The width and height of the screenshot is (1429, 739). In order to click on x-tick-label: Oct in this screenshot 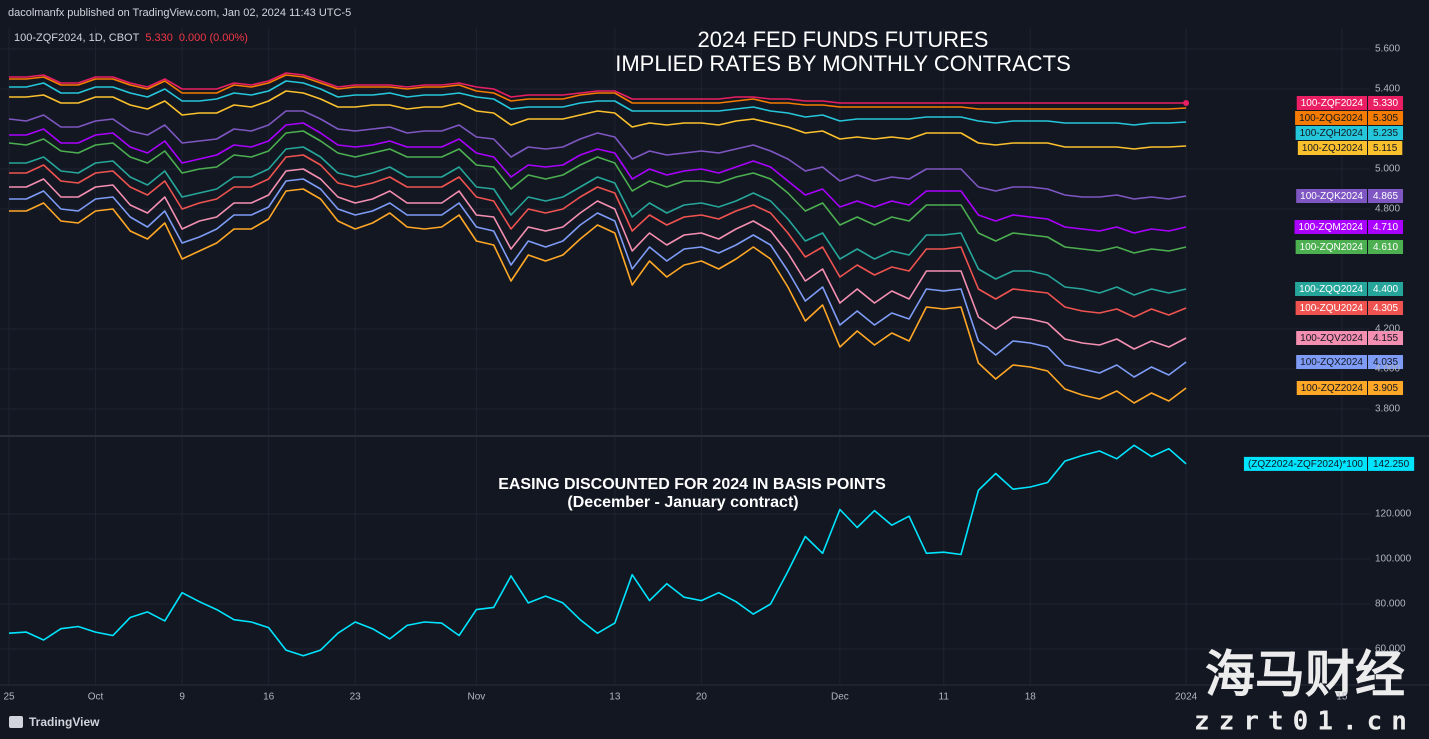, I will do `click(96, 697)`.